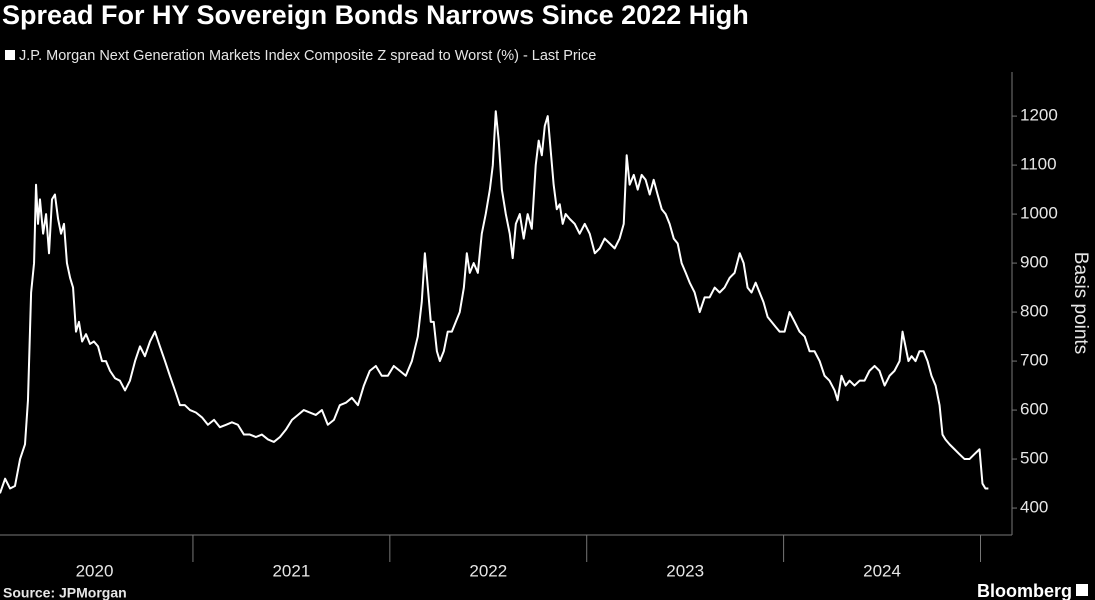 This screenshot has width=1095, height=600. What do you see at coordinates (95, 570) in the screenshot?
I see `x-tick-label: 2020` at bounding box center [95, 570].